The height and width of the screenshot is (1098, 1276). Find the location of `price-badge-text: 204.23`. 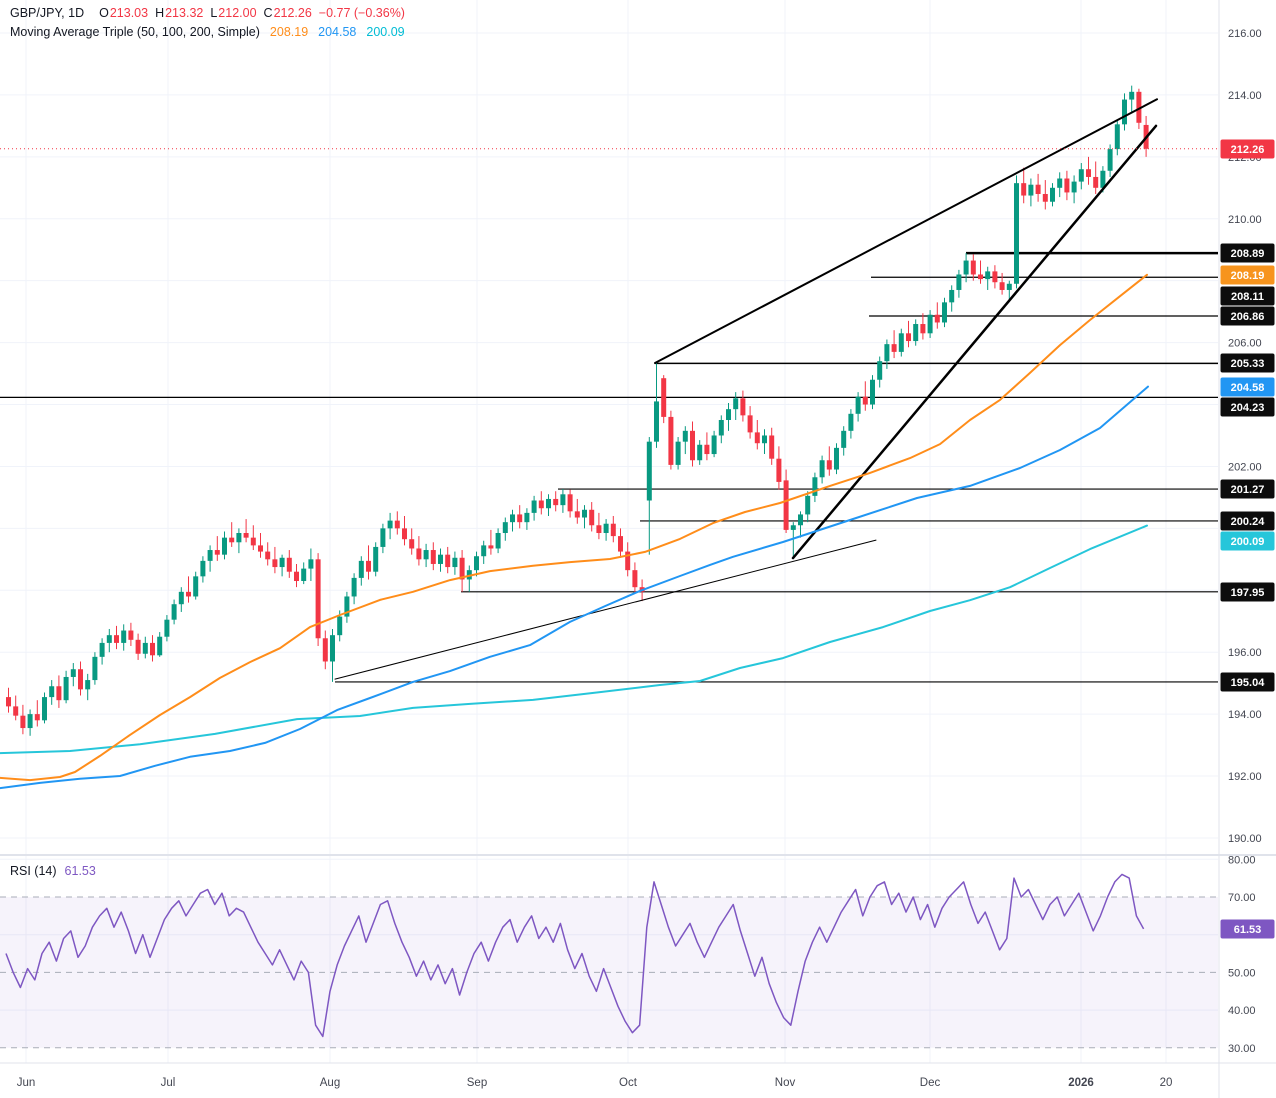

price-badge-text: 204.23 is located at coordinates (1248, 408).